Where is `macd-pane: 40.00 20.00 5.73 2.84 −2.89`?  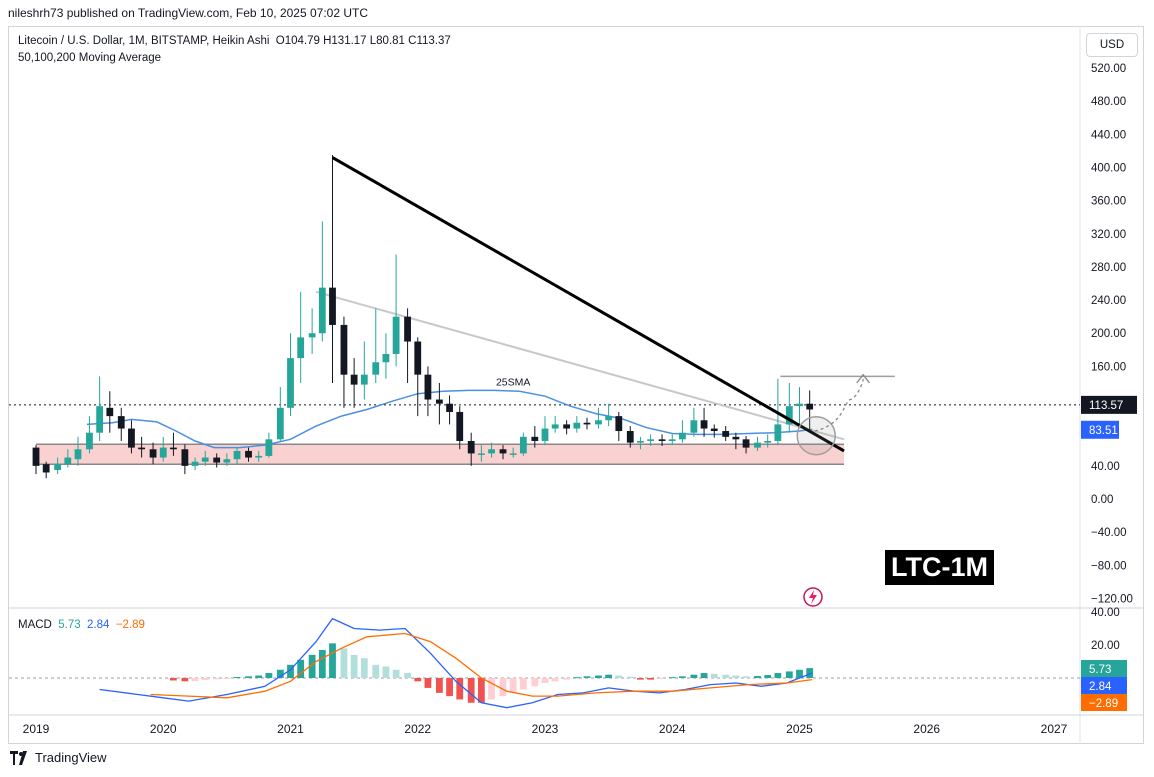 macd-pane: 40.00 20.00 5.73 2.84 −2.89 is located at coordinates (568, 659).